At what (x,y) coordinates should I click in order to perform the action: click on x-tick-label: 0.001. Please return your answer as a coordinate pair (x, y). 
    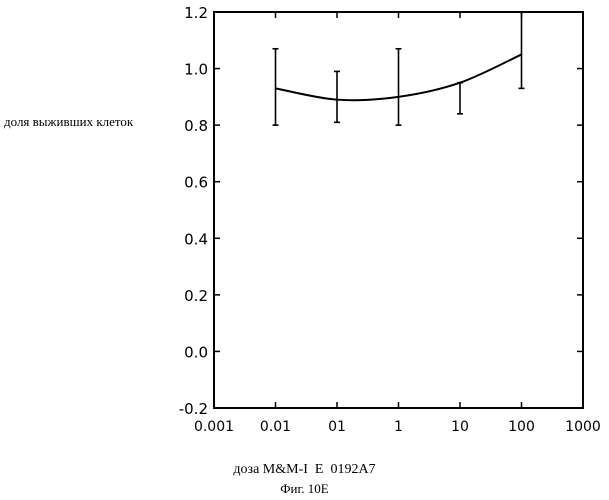
    Looking at the image, I should click on (214, 427).